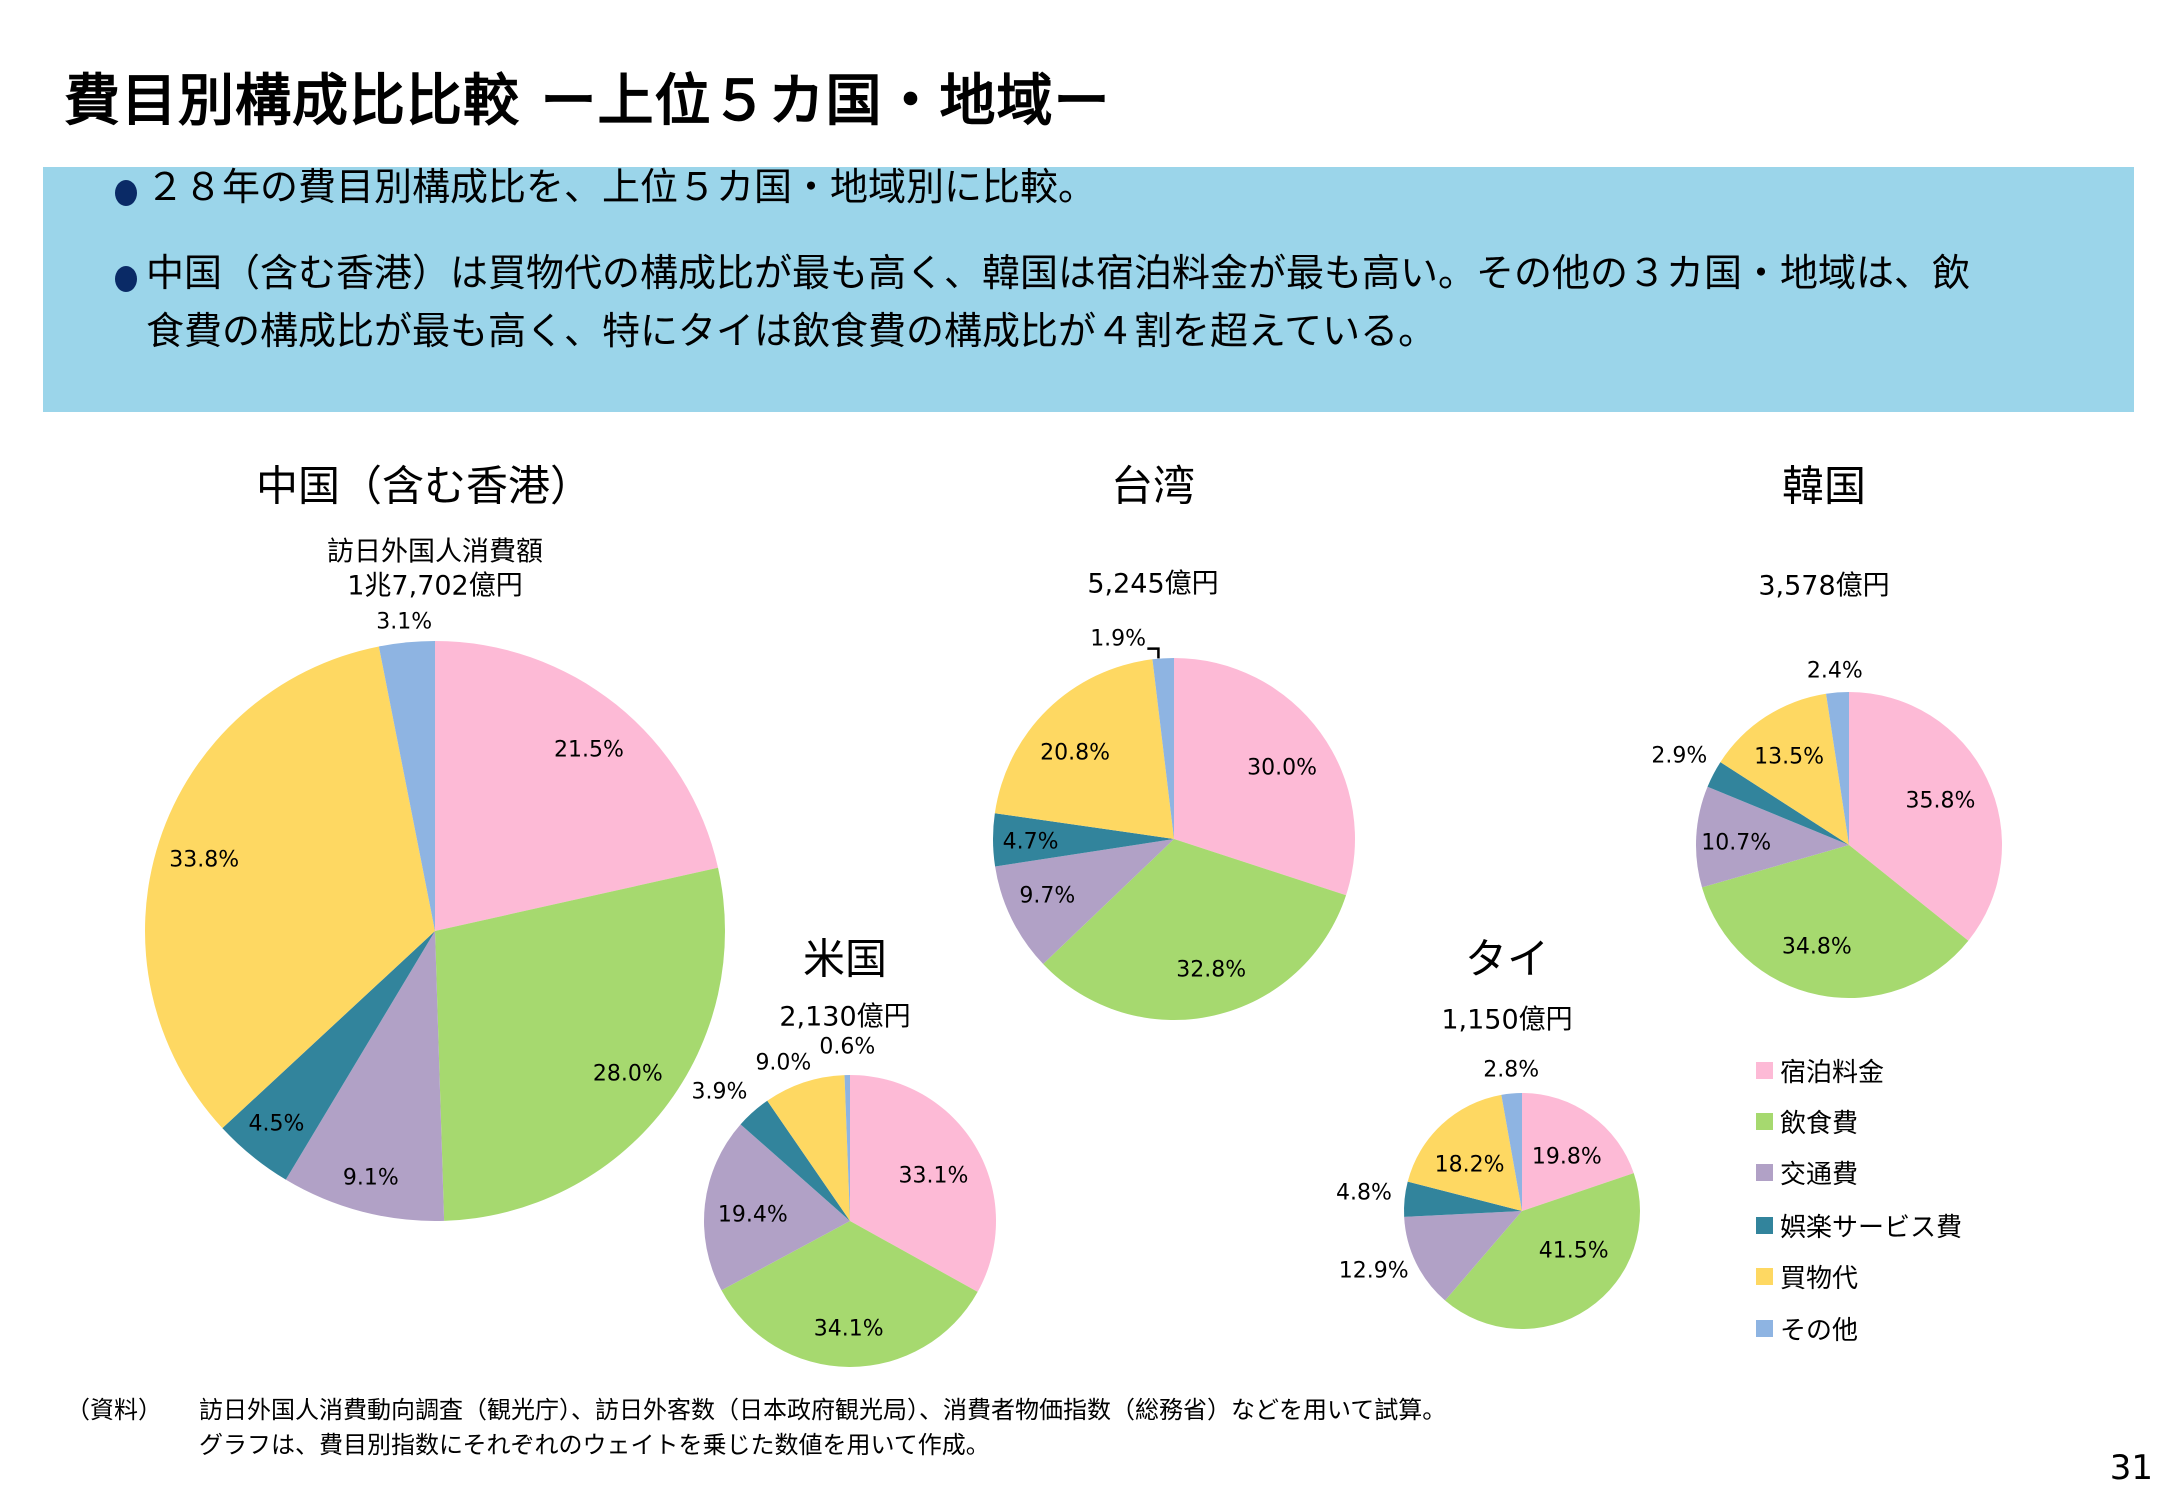  What do you see at coordinates (1819, 1174) in the screenshot?
I see `legend-label: 交通費` at bounding box center [1819, 1174].